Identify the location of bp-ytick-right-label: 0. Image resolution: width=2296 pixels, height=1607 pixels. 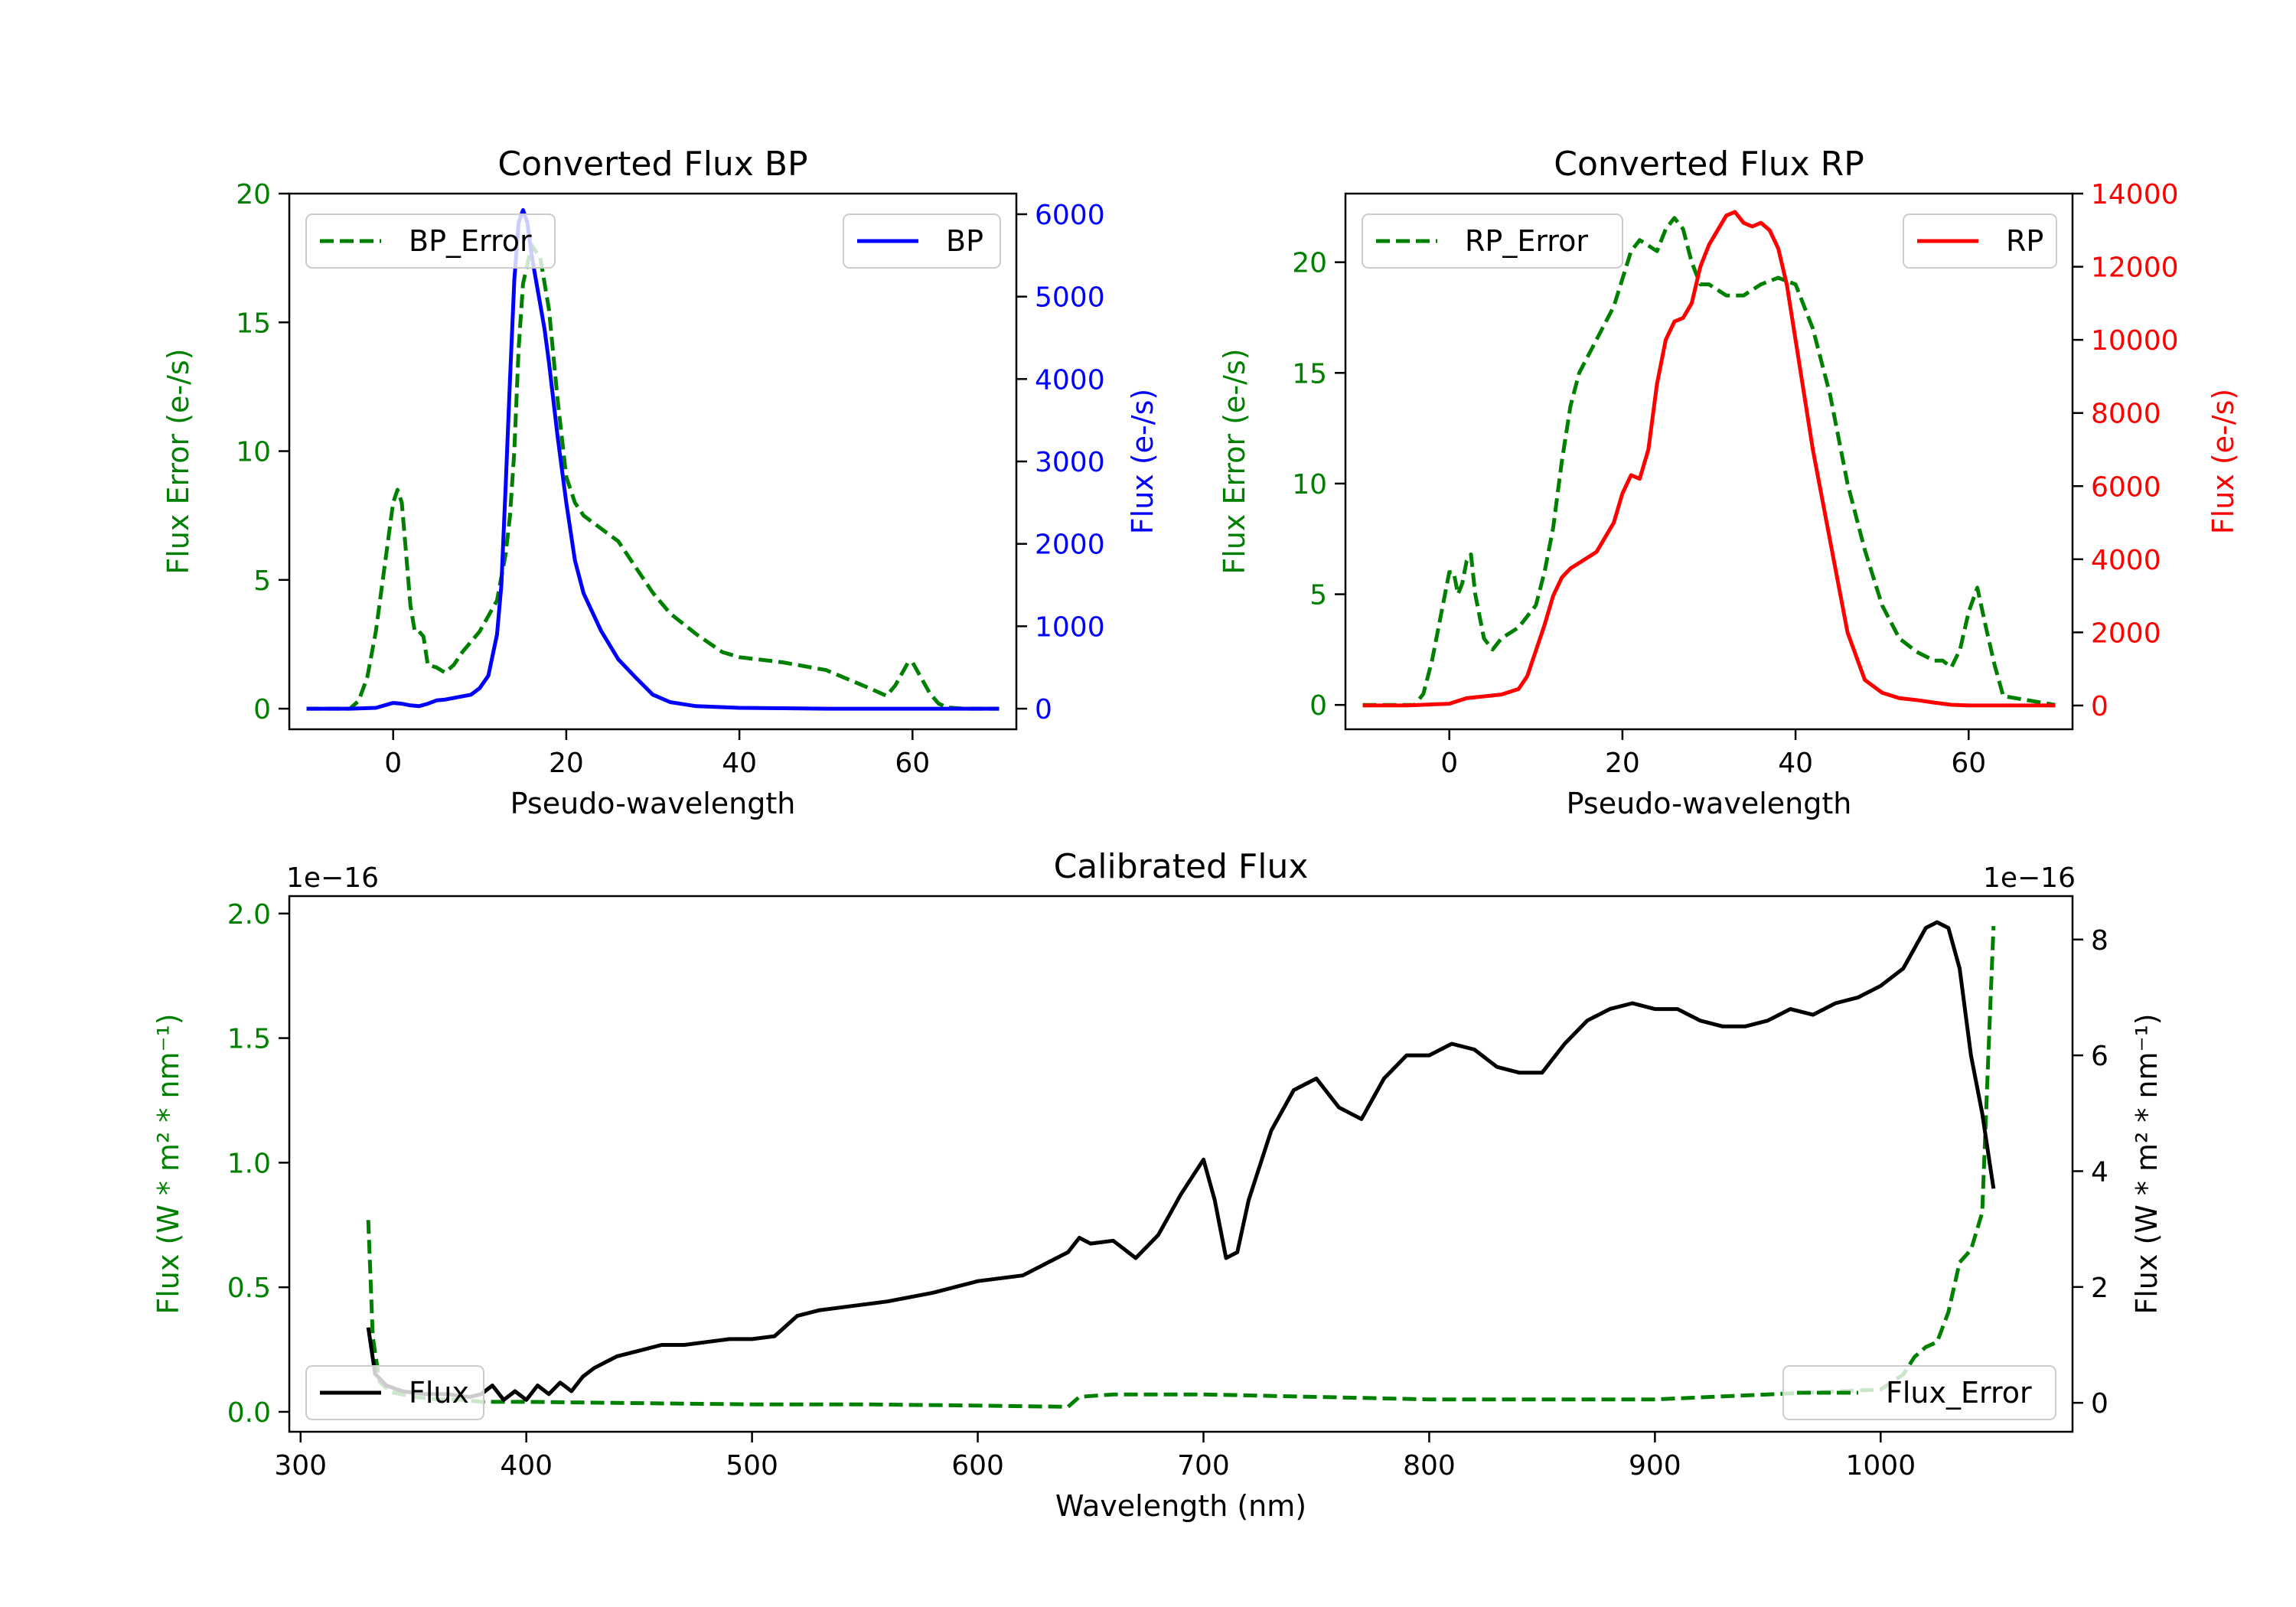
(1043, 709).